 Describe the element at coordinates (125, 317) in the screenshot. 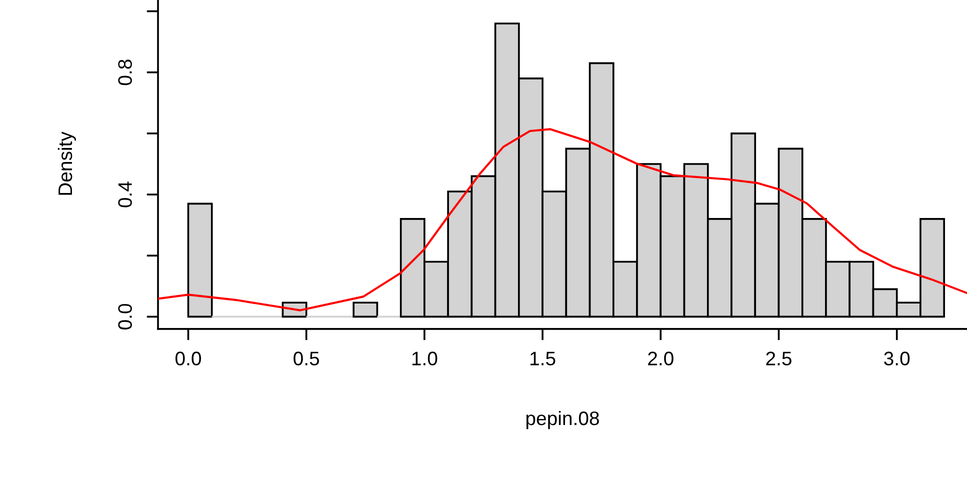

I see `y-tick-label: 0.0` at that location.